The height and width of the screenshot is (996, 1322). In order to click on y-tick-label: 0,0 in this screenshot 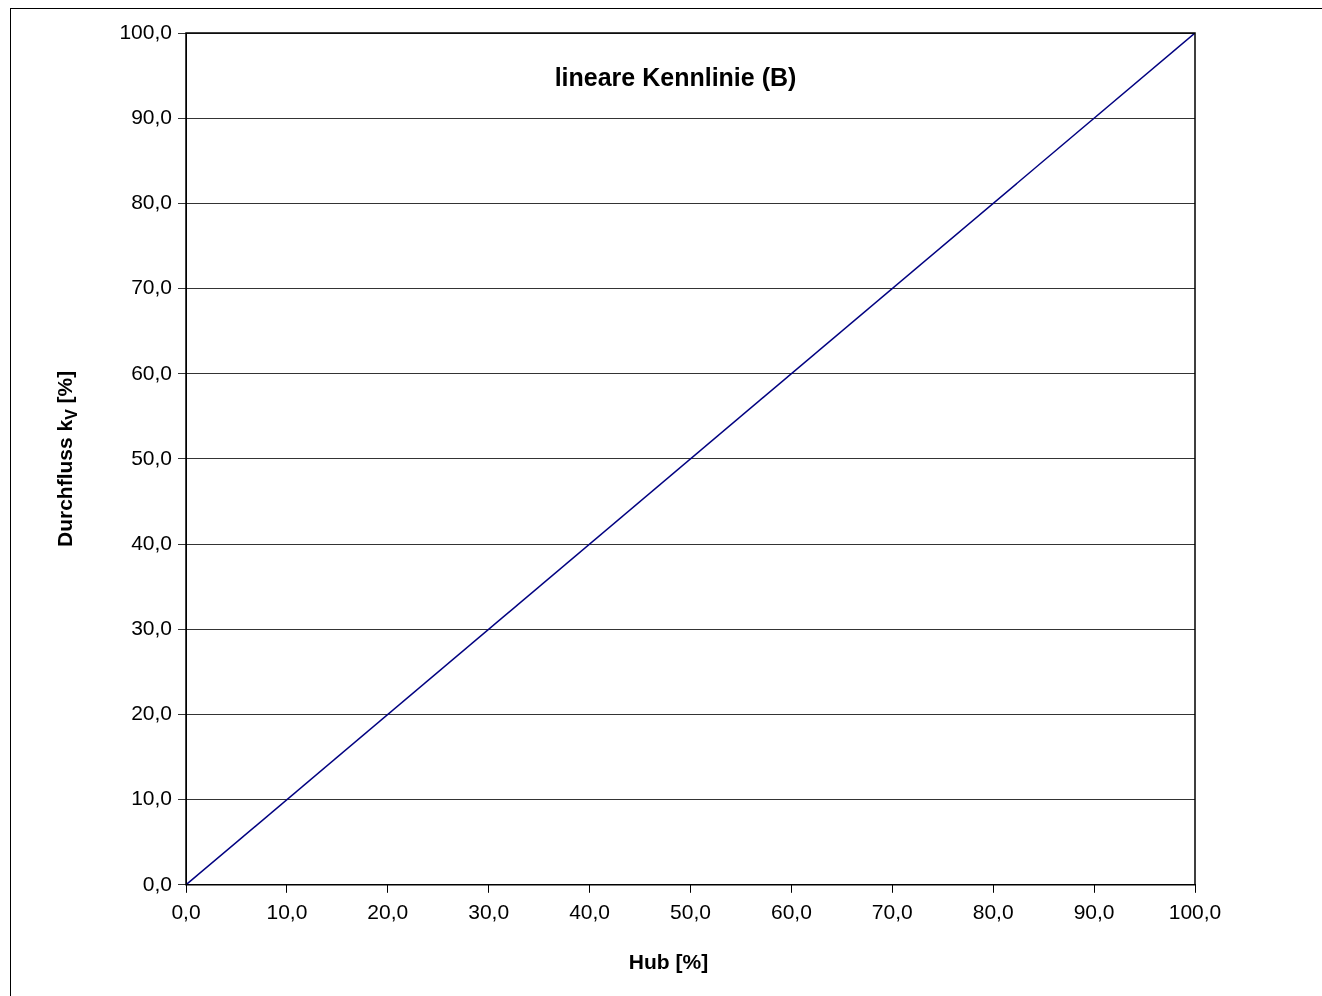, I will do `click(157, 883)`.